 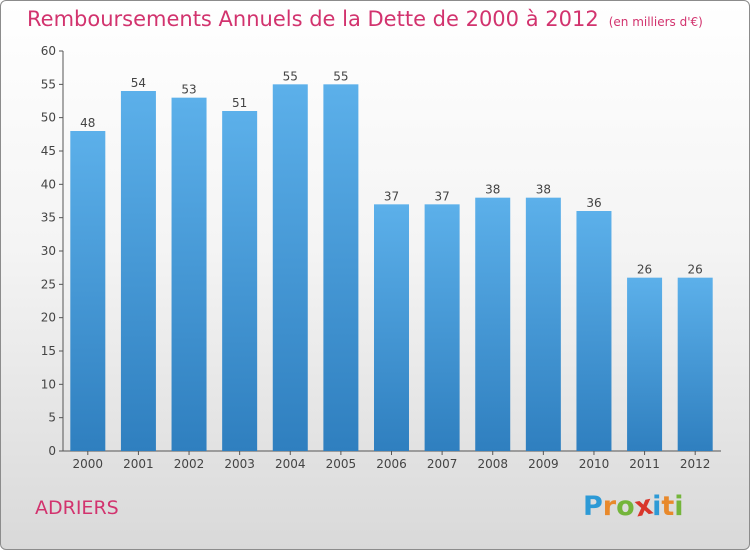 What do you see at coordinates (668, 506) in the screenshot?
I see `logo-letter: t` at bounding box center [668, 506].